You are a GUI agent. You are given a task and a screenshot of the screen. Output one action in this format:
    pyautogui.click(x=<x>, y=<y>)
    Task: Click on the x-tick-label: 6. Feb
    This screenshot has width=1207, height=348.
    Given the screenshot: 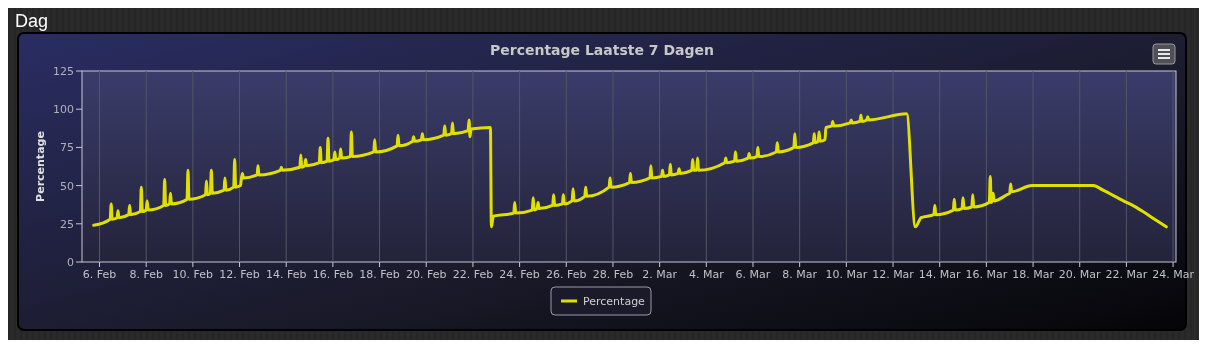 What is the action you would take?
    pyautogui.click(x=99, y=274)
    